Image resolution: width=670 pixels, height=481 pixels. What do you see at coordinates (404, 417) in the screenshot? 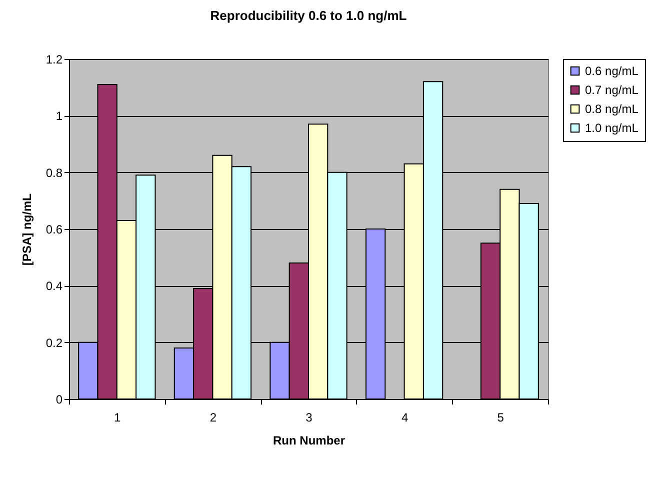
I see `x-tick-label: 4` at bounding box center [404, 417].